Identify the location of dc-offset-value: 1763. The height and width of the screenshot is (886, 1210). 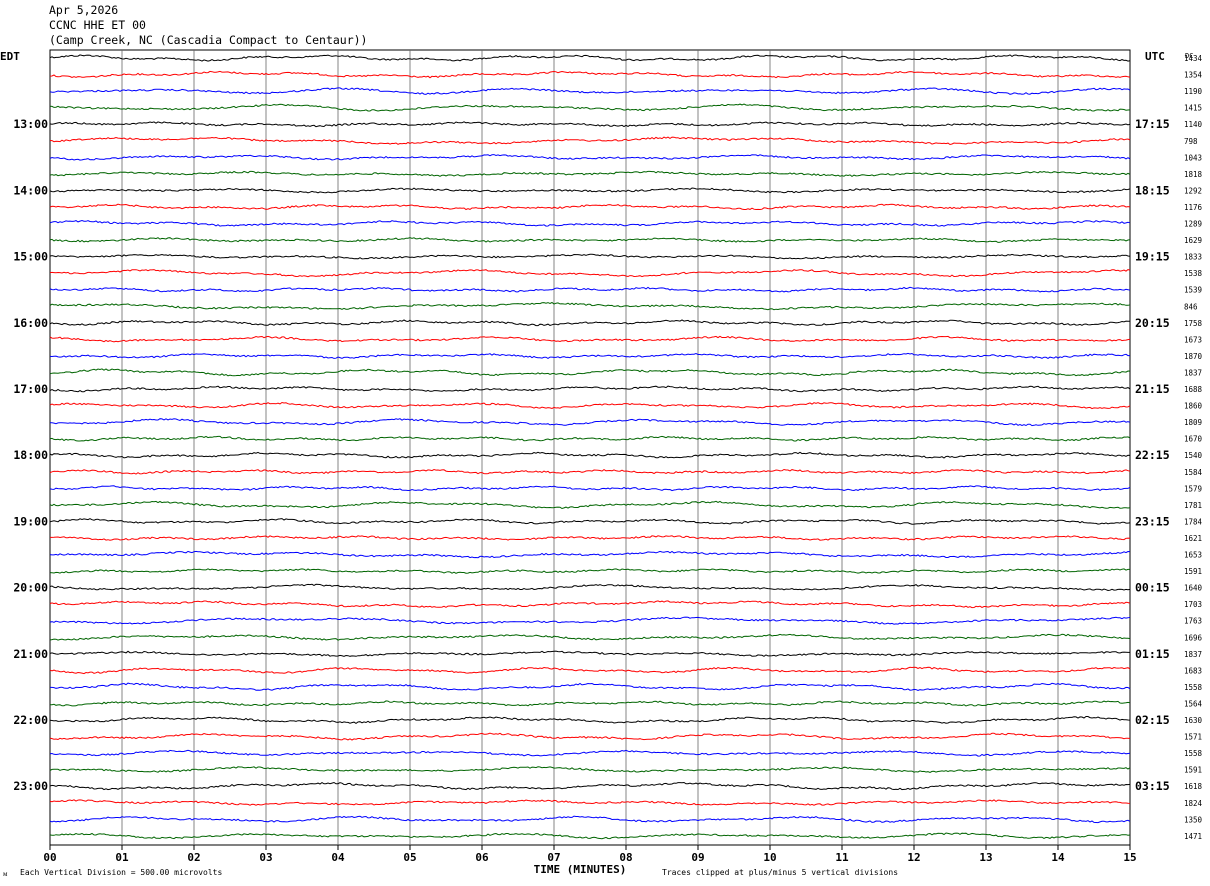
(1193, 621).